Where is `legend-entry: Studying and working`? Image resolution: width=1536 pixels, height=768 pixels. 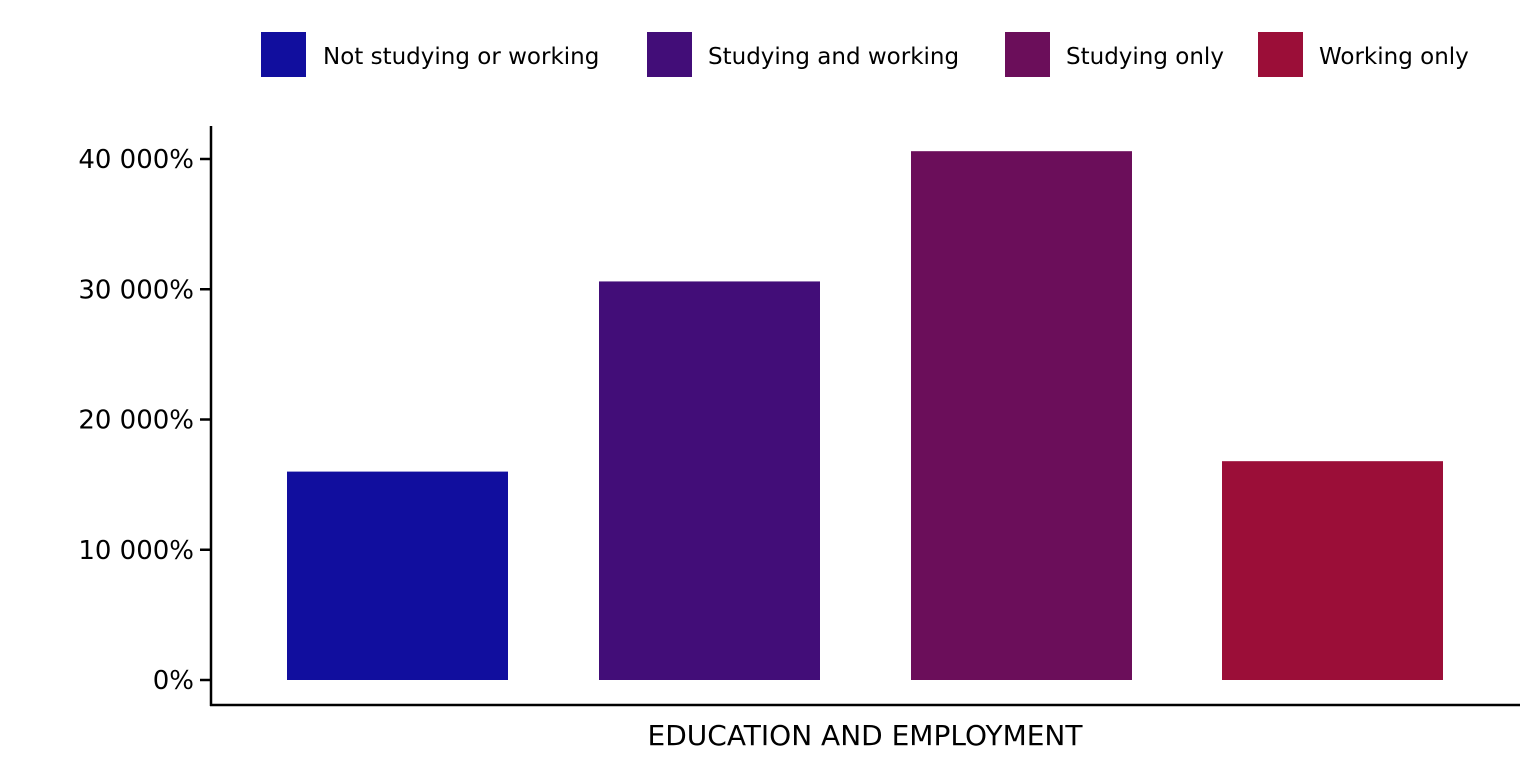
legend-entry: Studying and working is located at coordinates (803, 54).